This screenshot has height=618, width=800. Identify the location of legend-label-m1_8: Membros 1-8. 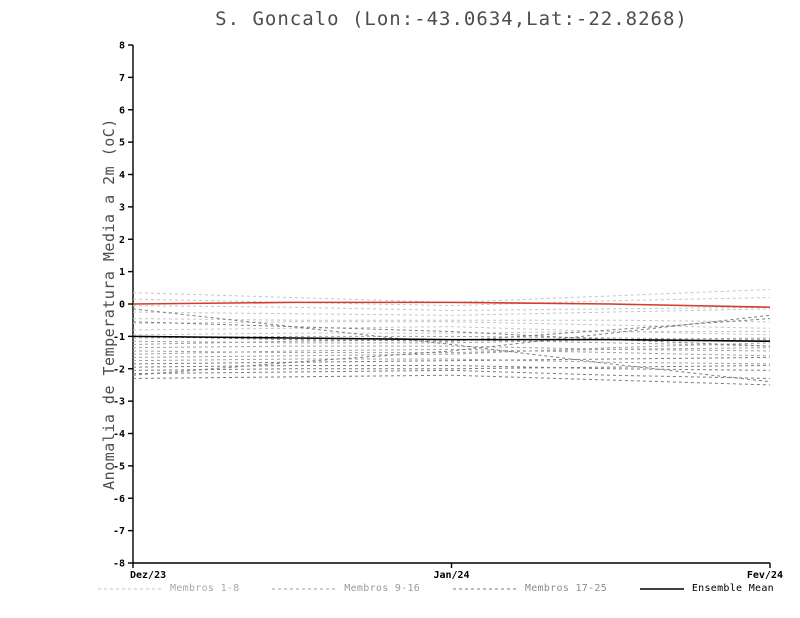
(205, 588).